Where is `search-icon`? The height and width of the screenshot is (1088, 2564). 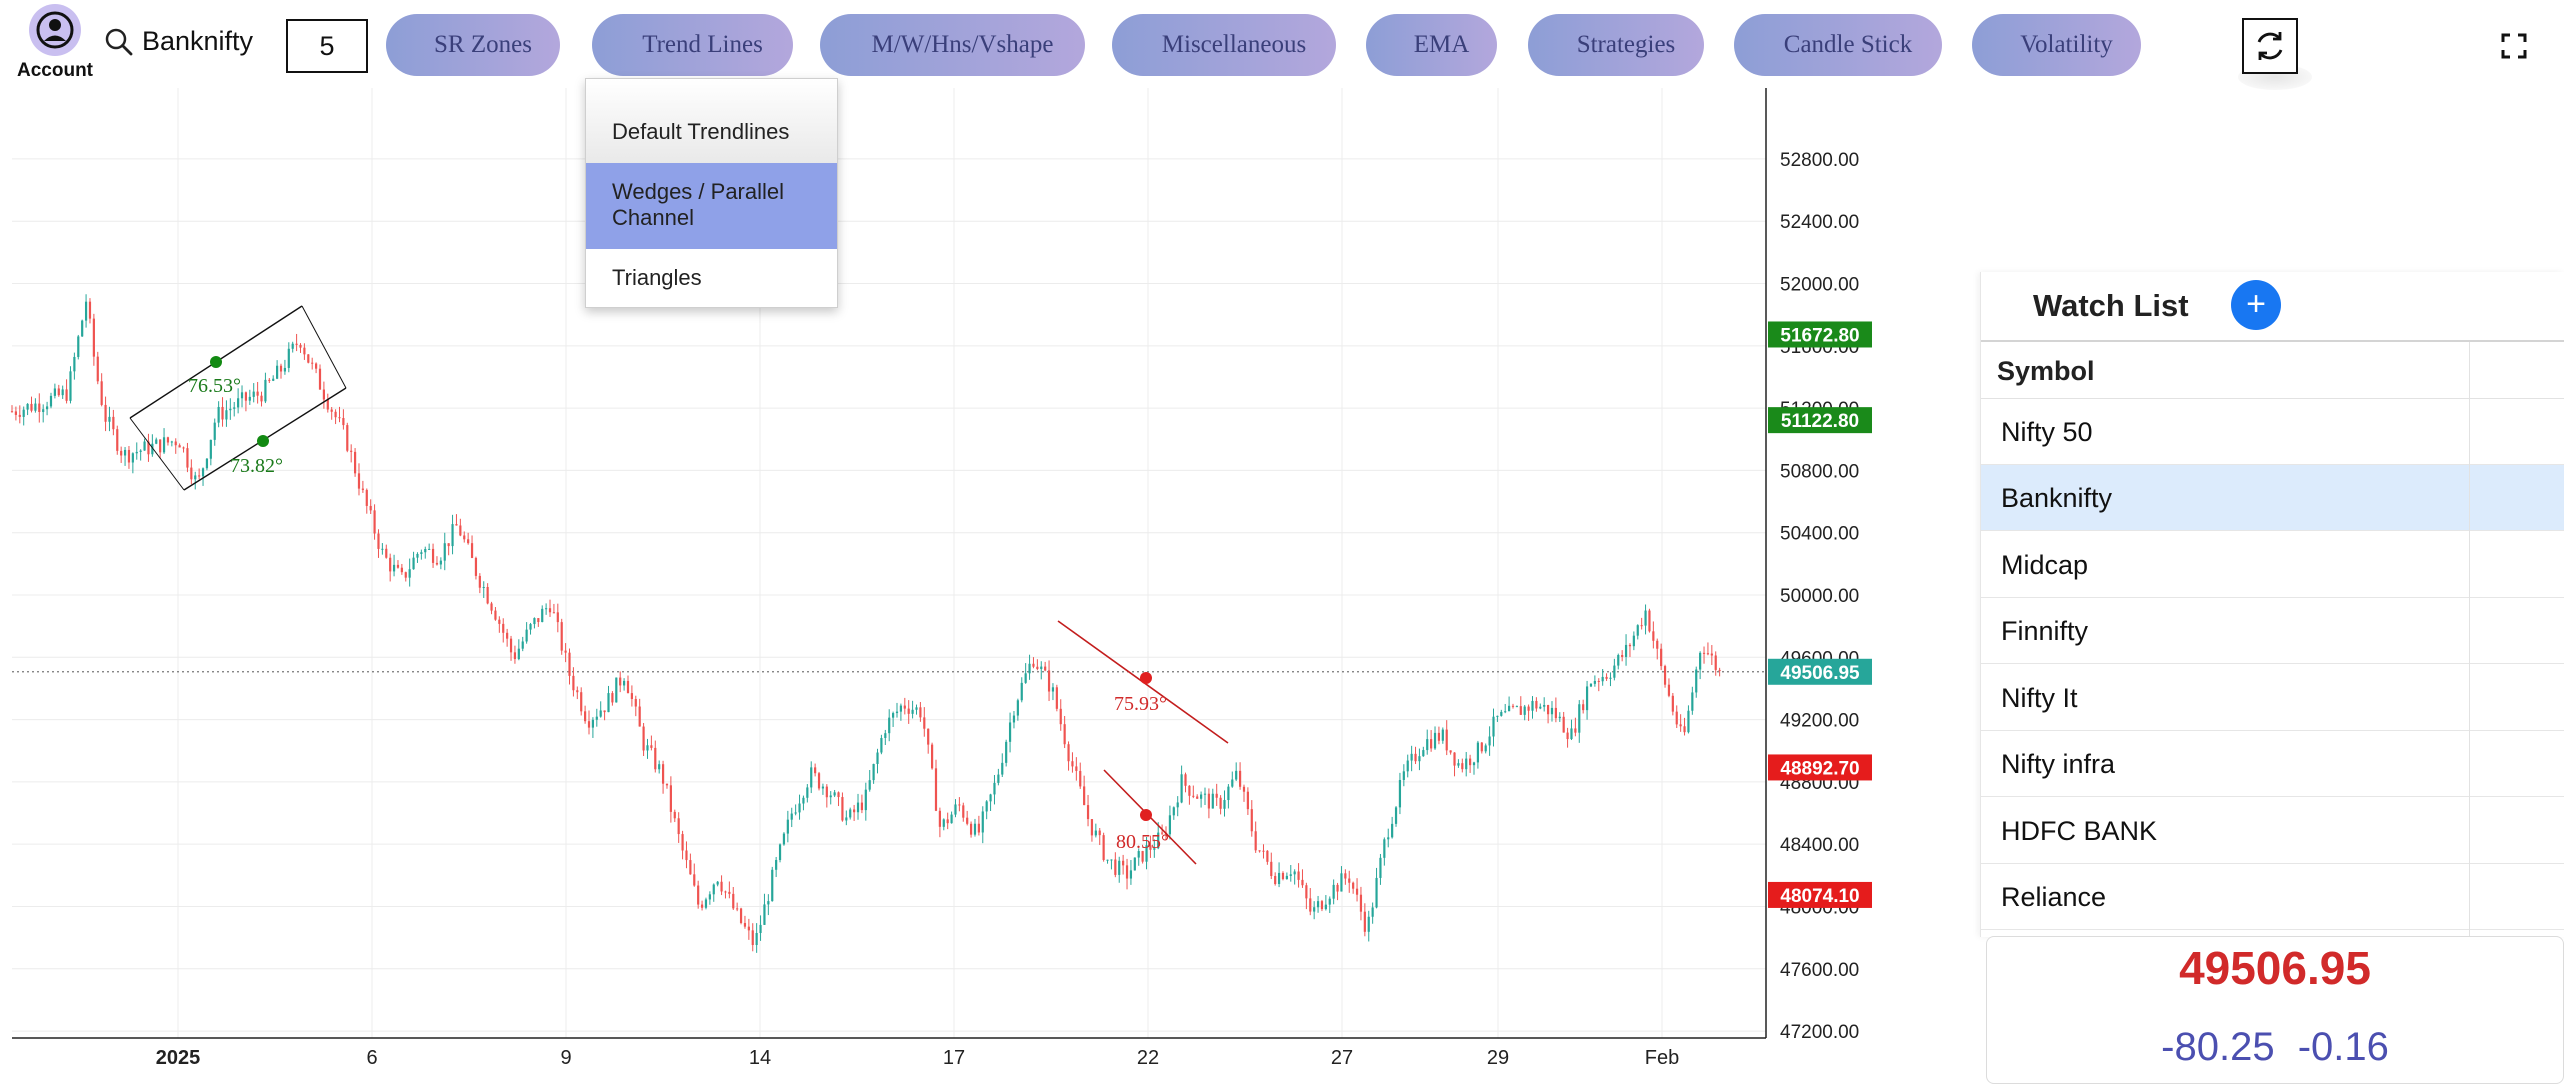
search-icon is located at coordinates (119, 41).